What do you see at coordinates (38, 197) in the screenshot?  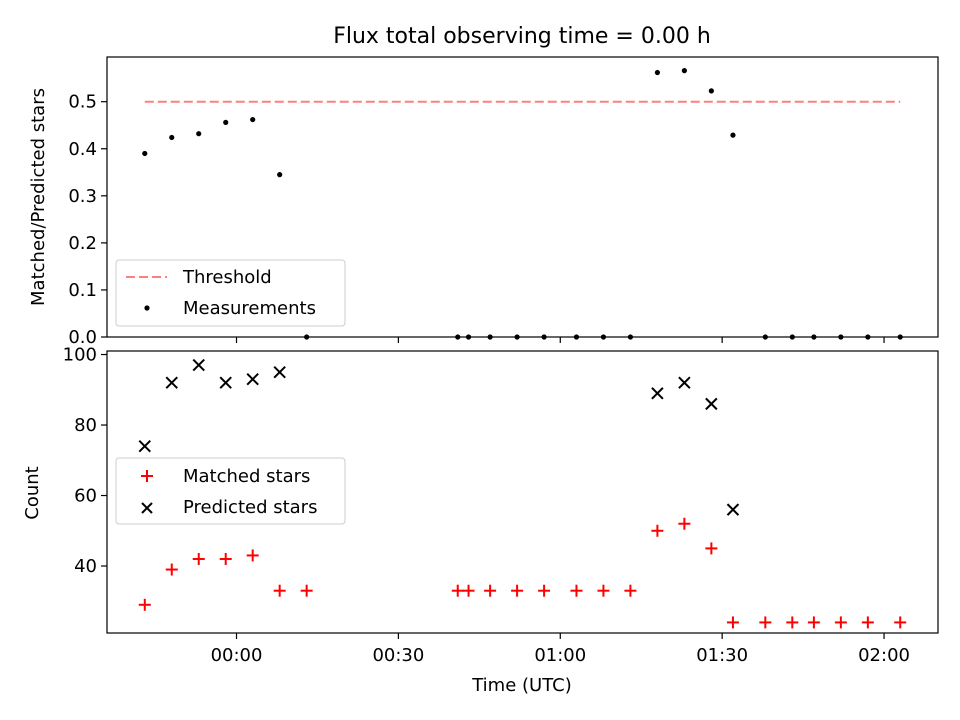 I see `ratio-y-axis-label: Matched/Predicted stars` at bounding box center [38, 197].